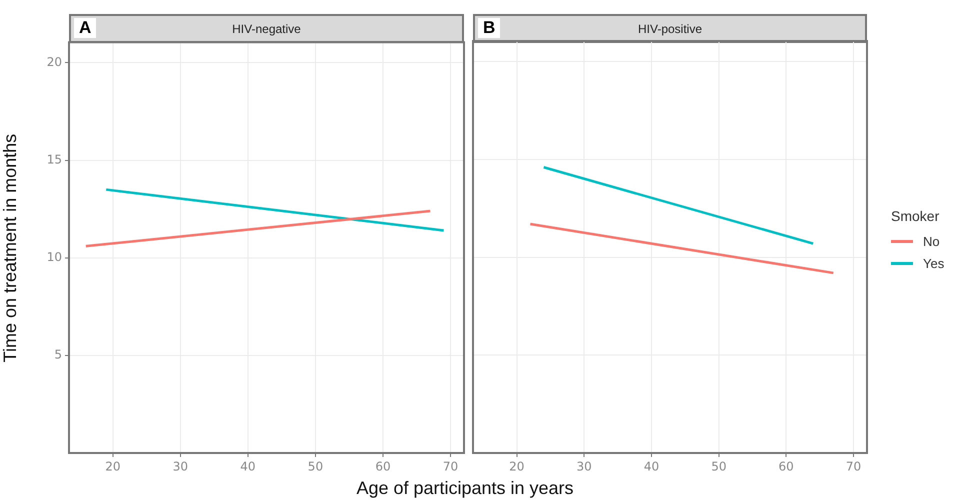 This screenshot has height=503, width=965. What do you see at coordinates (10, 248) in the screenshot?
I see `y-axis-title: Time on treatment in months` at bounding box center [10, 248].